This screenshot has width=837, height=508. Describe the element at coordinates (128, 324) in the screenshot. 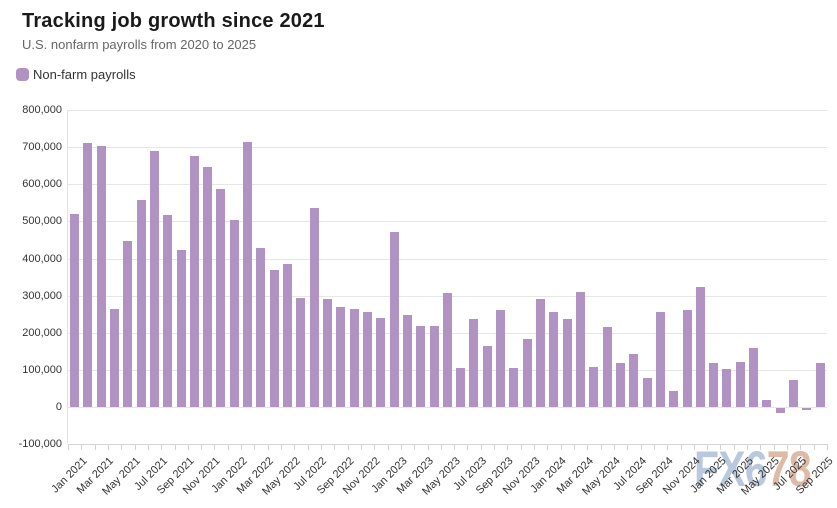

I see `bar-may-2021` at that location.